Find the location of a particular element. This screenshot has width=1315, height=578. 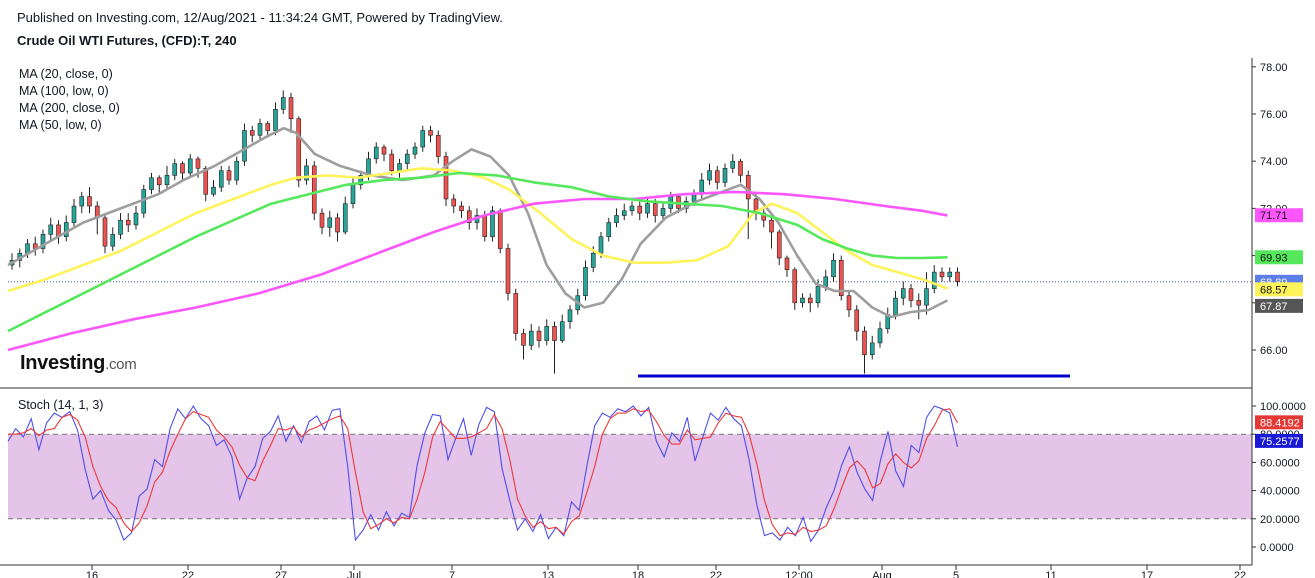

x-tick-label: 18 is located at coordinates (638, 574).